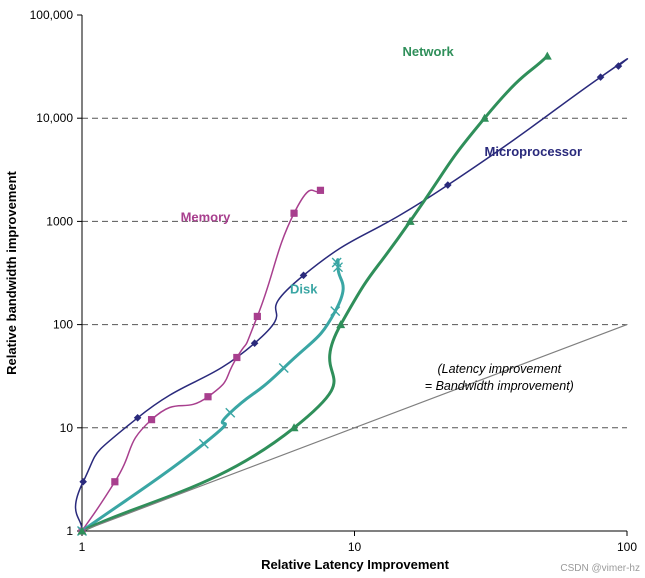 The width and height of the screenshot is (645, 578). What do you see at coordinates (206, 216) in the screenshot?
I see `series-label-memory: Memory` at bounding box center [206, 216].